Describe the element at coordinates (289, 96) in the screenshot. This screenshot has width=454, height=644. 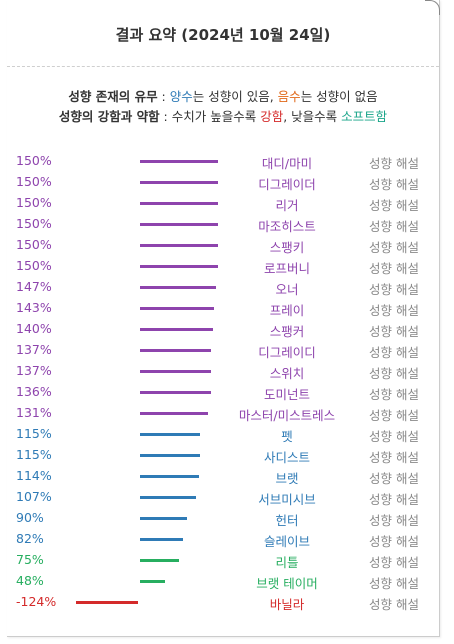
I see `legend-negative-term: 음수` at that location.